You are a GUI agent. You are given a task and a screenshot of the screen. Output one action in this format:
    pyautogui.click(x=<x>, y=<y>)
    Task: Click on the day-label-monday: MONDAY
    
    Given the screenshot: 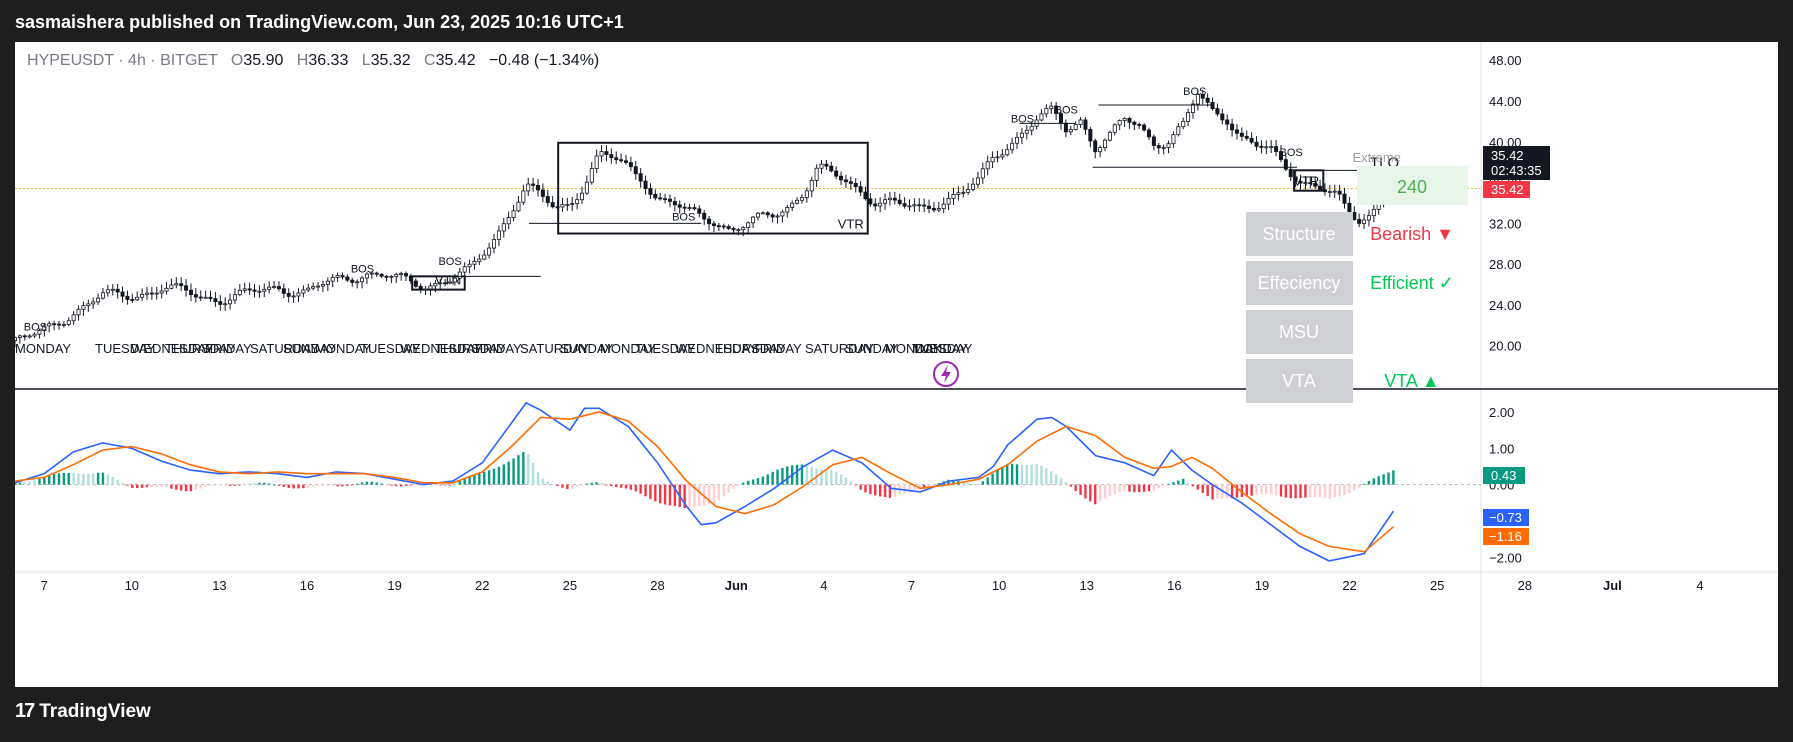 What is the action you would take?
    pyautogui.click(x=940, y=348)
    